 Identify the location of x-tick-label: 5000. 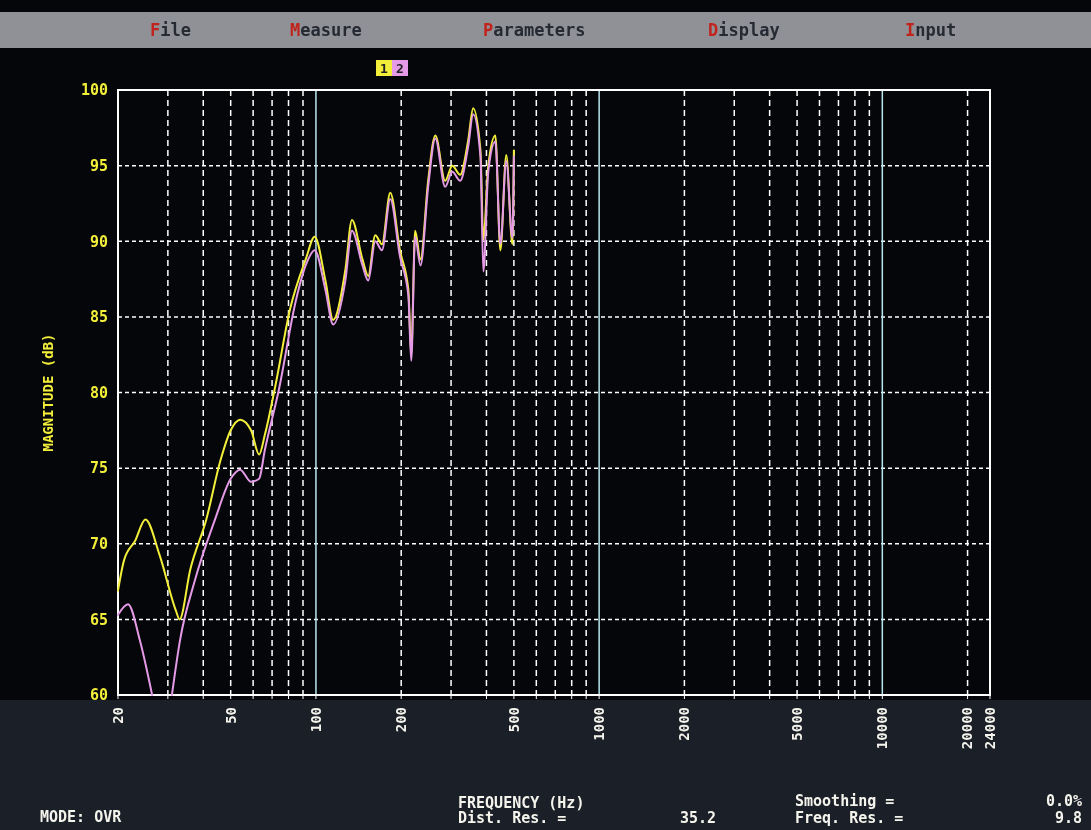
(796, 724).